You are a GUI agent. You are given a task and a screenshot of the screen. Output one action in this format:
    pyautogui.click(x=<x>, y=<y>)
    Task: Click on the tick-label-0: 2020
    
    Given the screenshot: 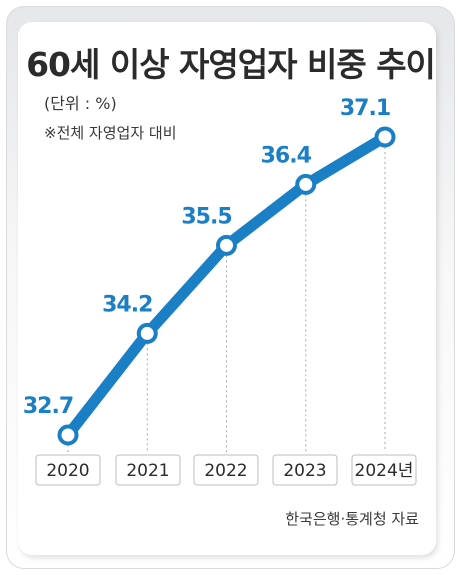 What is the action you would take?
    pyautogui.click(x=67, y=471)
    